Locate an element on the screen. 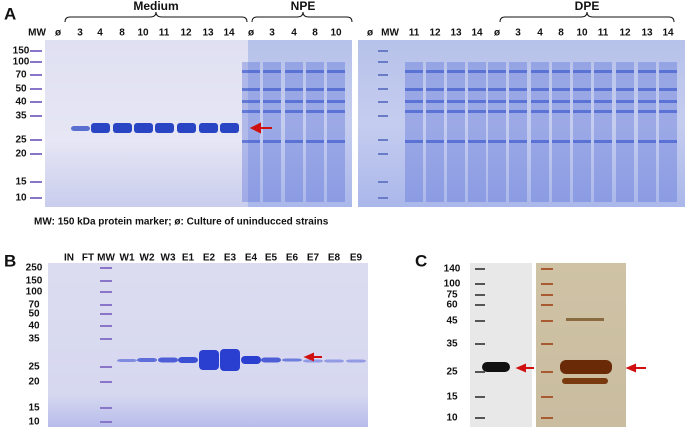 This screenshot has height=429, width=685. label: 40 is located at coordinates (21, 102).